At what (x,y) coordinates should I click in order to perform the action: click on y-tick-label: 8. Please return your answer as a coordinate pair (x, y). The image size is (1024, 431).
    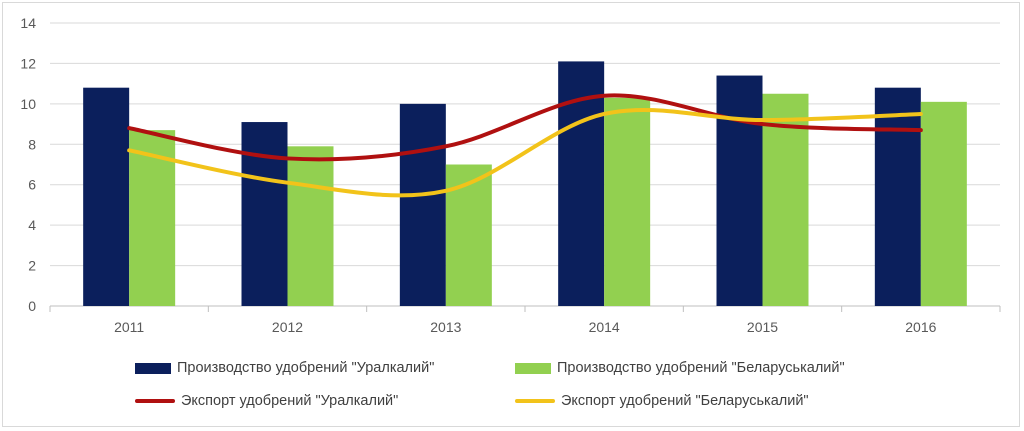
    Looking at the image, I should click on (32, 144).